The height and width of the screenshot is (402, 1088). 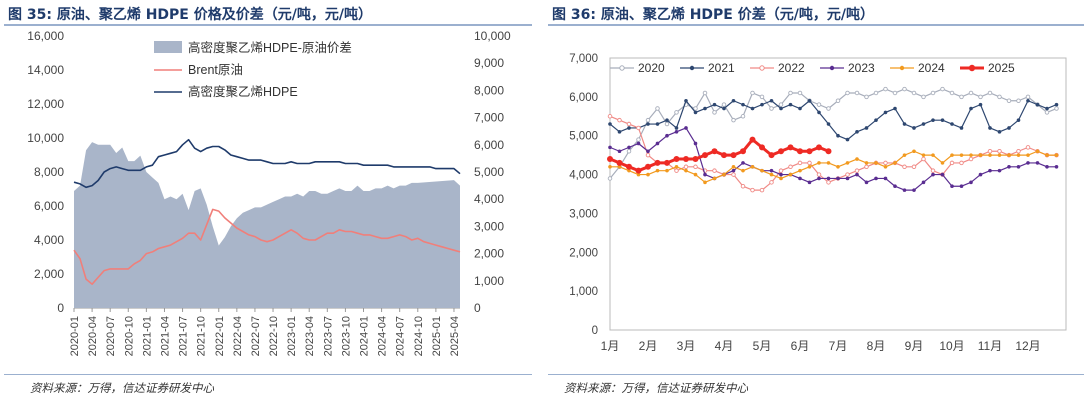 What do you see at coordinates (437, 336) in the screenshot?
I see `x-tick-label: 2025-01` at bounding box center [437, 336].